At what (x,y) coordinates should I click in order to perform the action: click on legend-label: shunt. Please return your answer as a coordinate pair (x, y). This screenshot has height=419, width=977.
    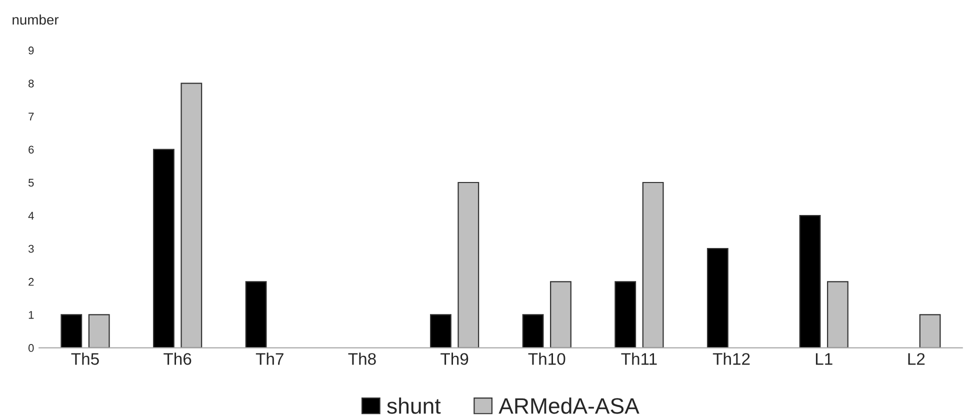
    Looking at the image, I should click on (414, 406).